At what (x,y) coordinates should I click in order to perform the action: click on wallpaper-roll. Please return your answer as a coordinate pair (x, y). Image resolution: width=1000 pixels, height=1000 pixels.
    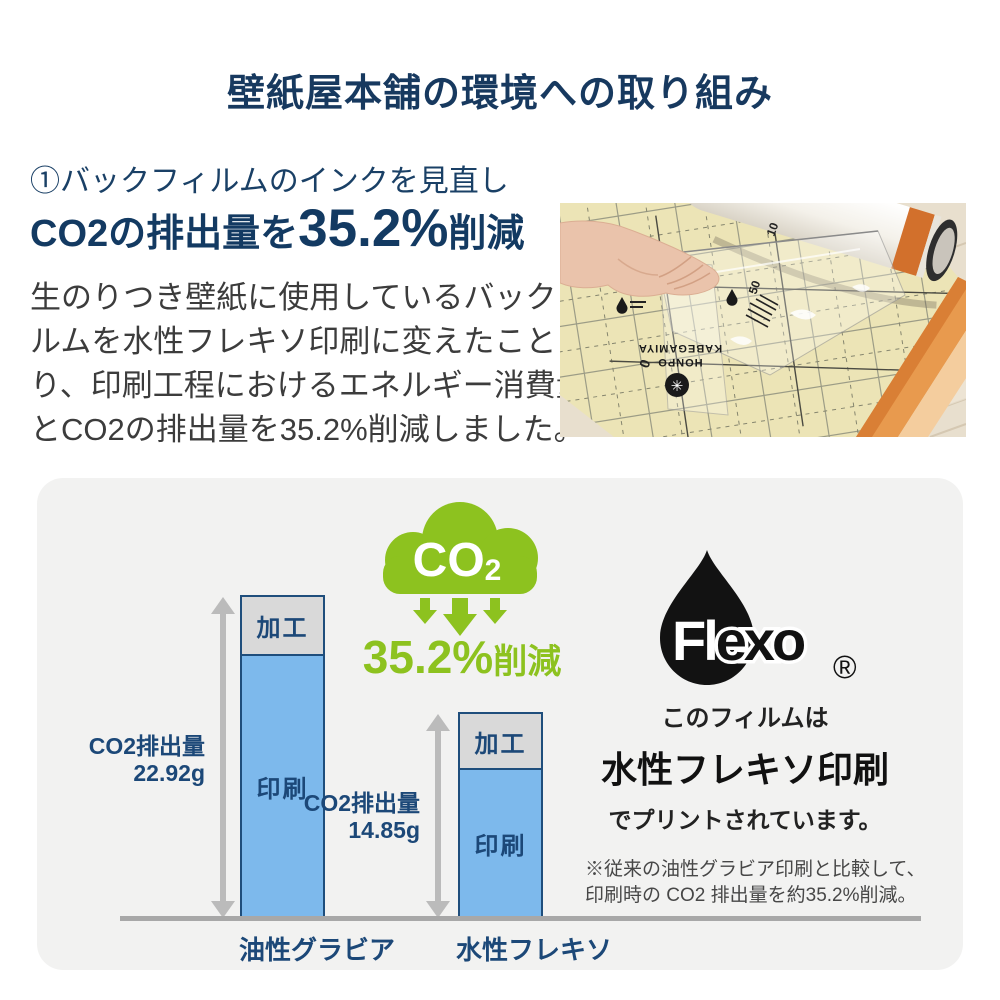
    Looking at the image, I should click on (819, 256).